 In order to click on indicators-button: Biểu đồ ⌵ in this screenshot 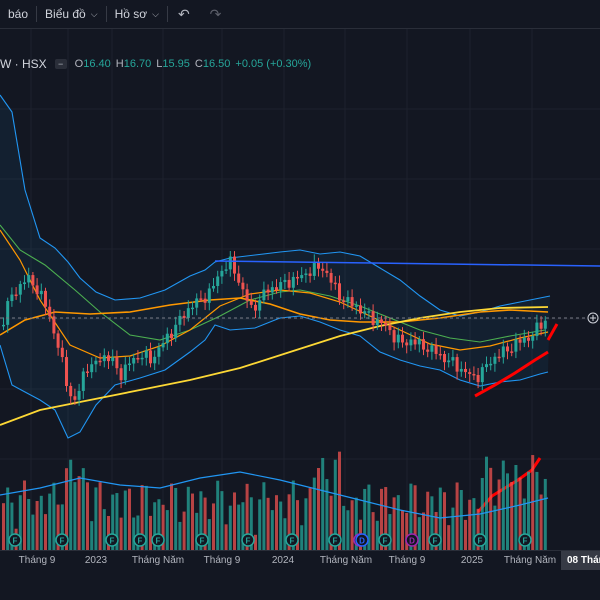, I will do `click(71, 14)`.